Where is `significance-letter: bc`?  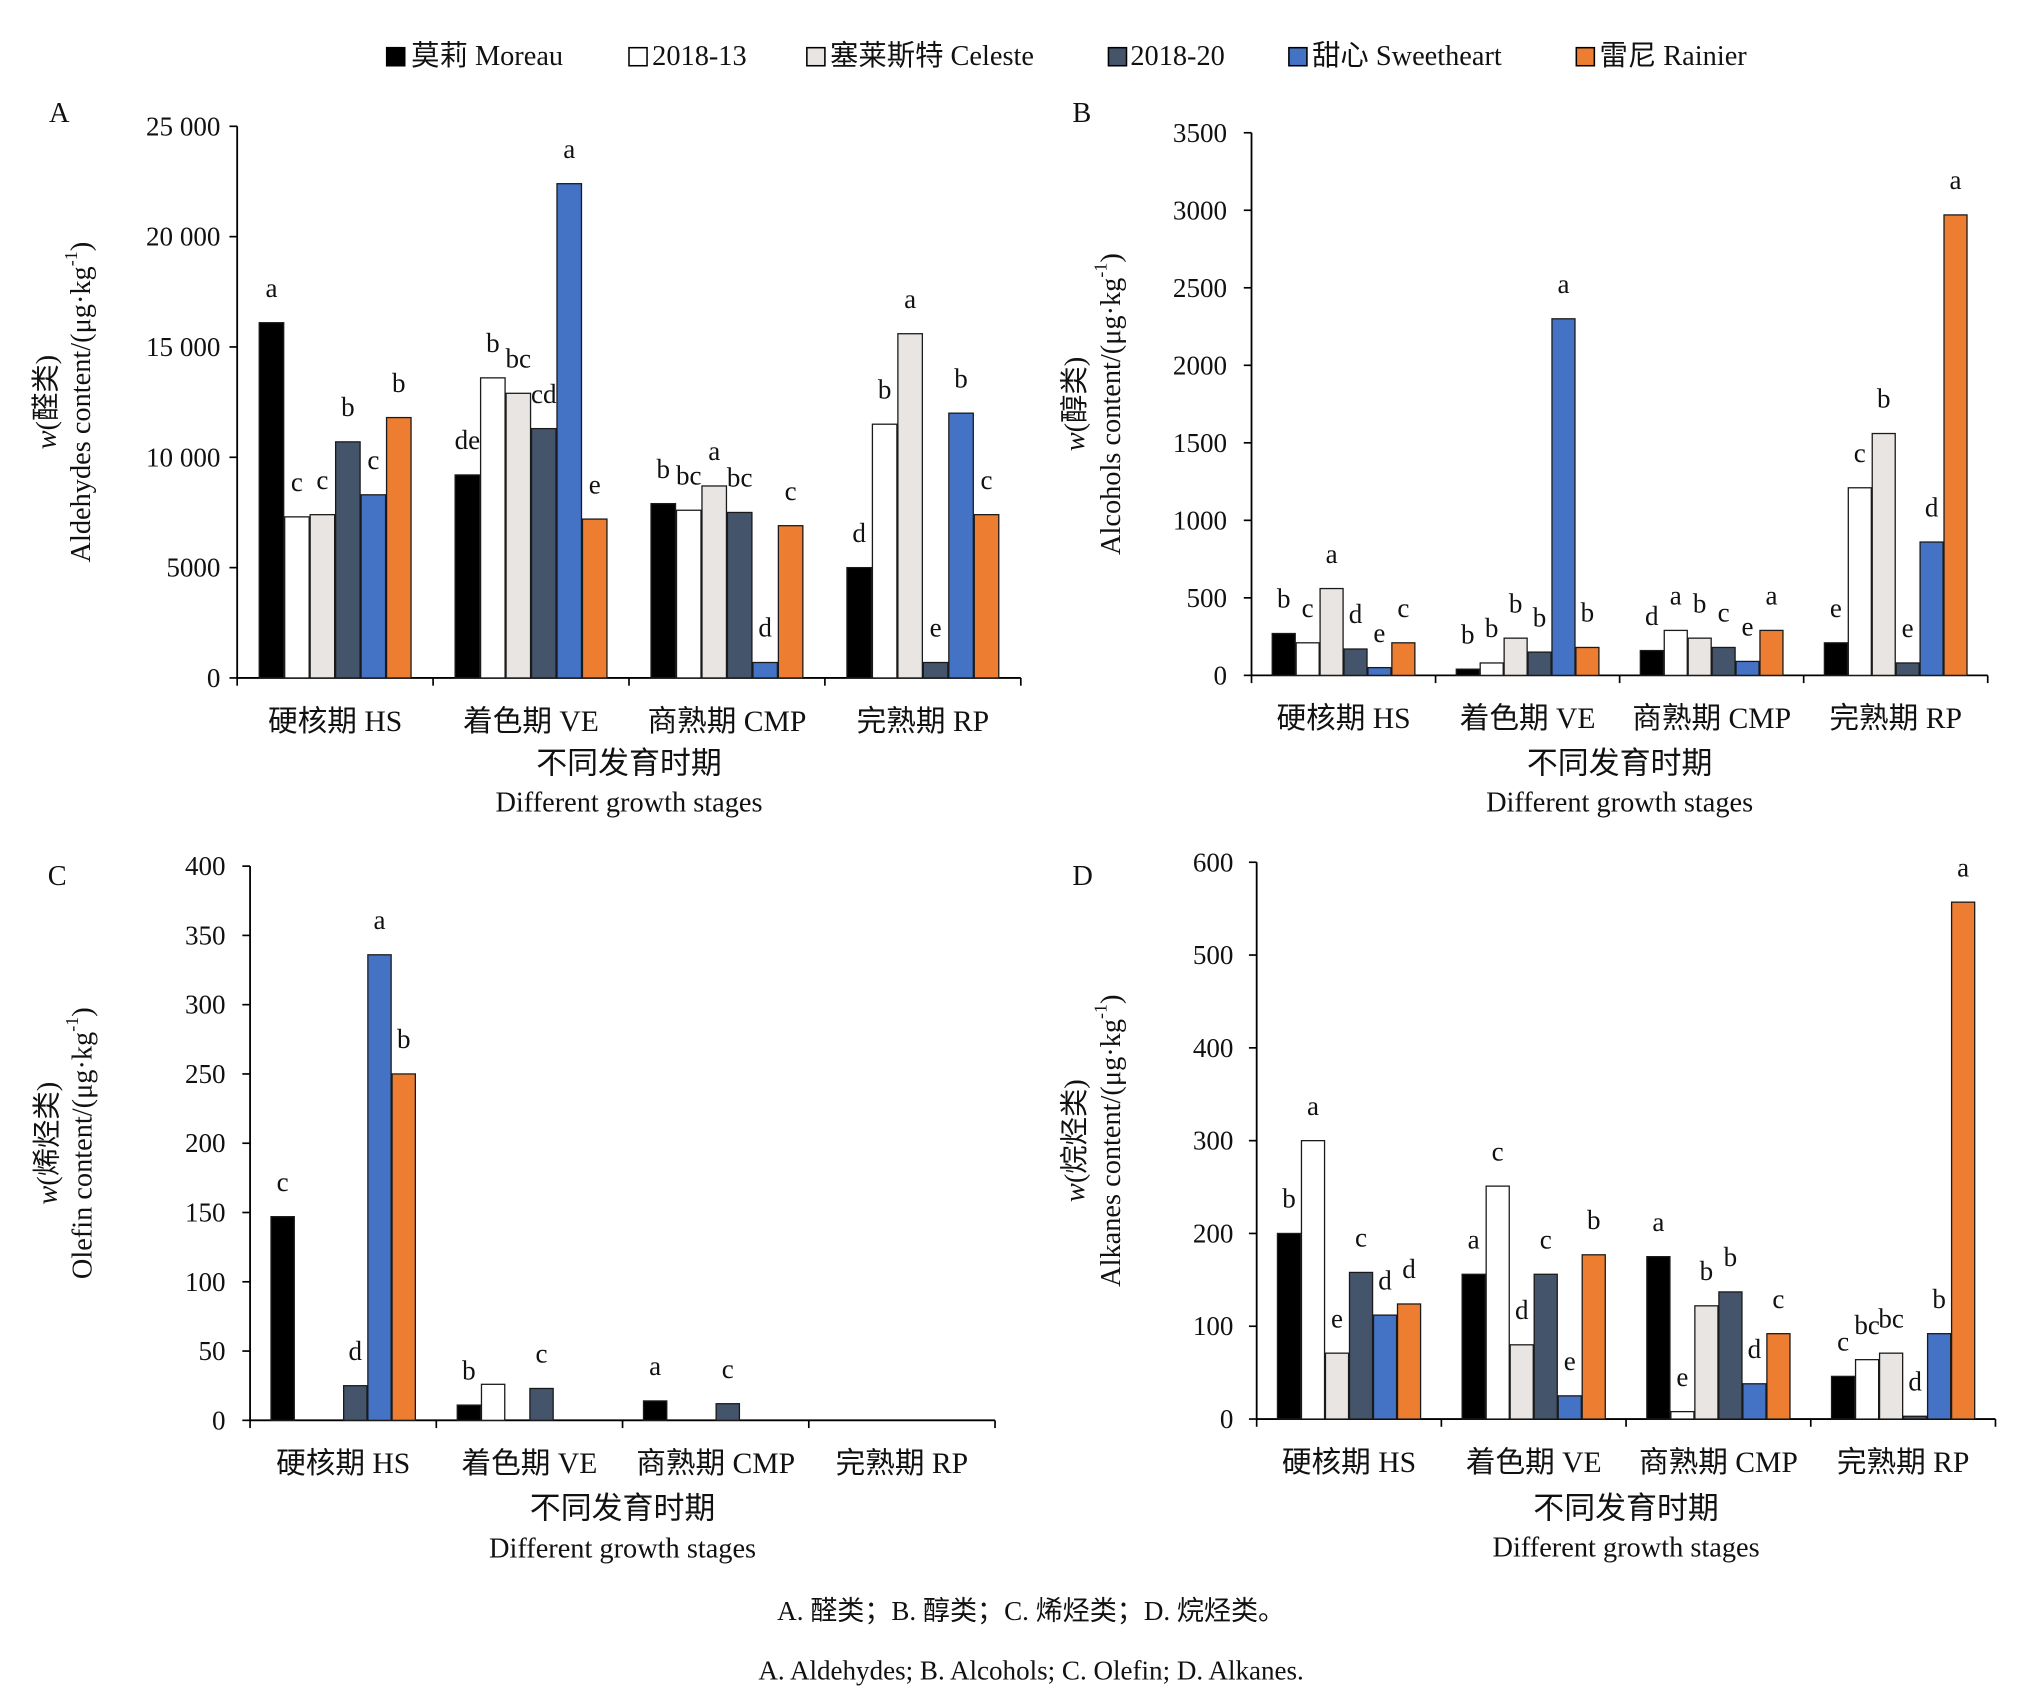 significance-letter: bc is located at coordinates (740, 478).